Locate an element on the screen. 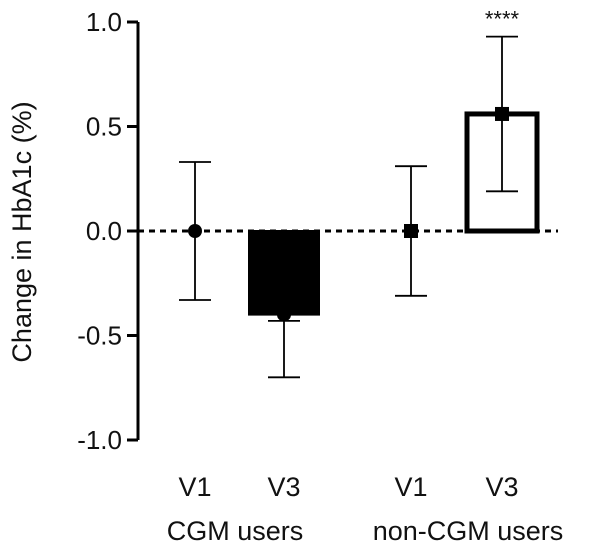 Image resolution: width=591 pixels, height=556 pixels. group-label-non-cgm: non-CGM users is located at coordinates (468, 531).